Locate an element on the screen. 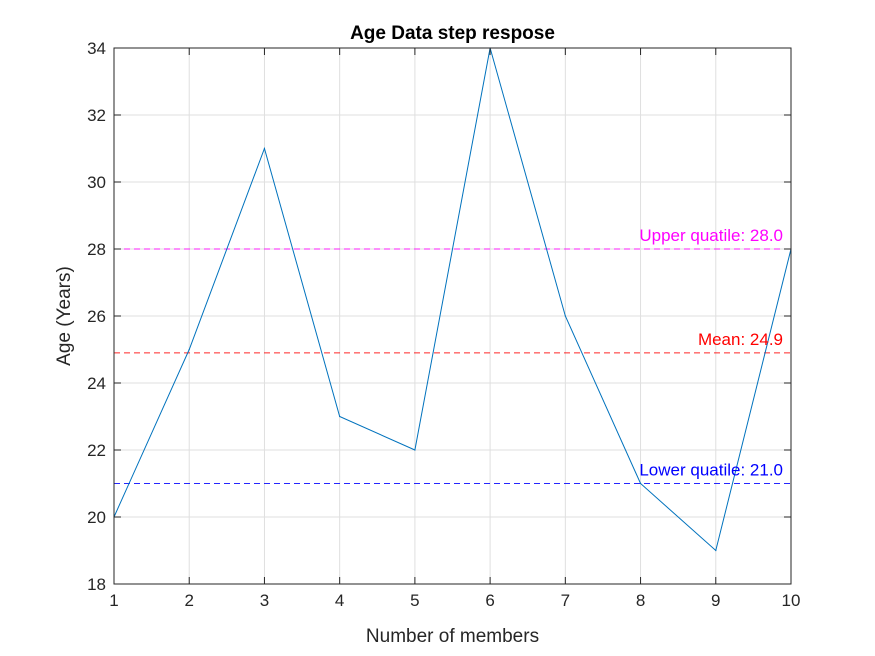 The image size is (875, 656). y-tick-label: 28 is located at coordinates (96, 249).